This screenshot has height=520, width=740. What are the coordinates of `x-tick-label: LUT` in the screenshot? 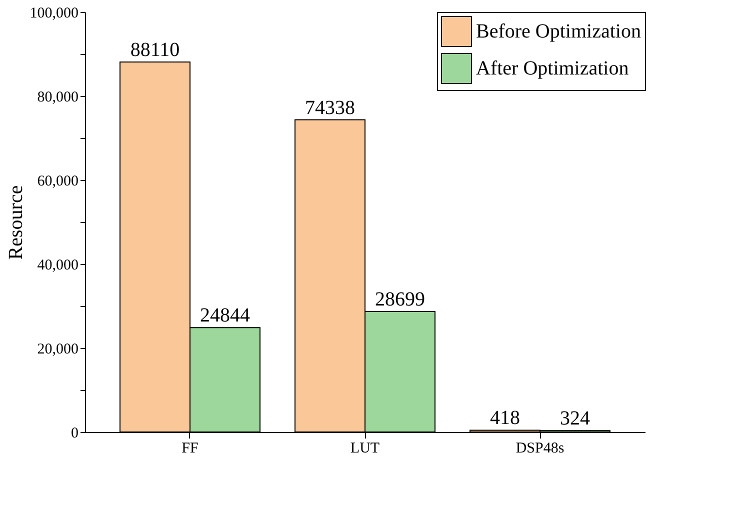 It's located at (365, 448).